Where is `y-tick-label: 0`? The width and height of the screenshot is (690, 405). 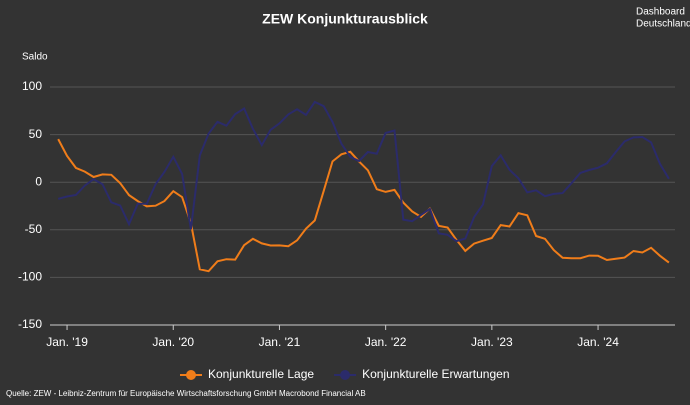
y-tick-label: 0 is located at coordinates (38, 181).